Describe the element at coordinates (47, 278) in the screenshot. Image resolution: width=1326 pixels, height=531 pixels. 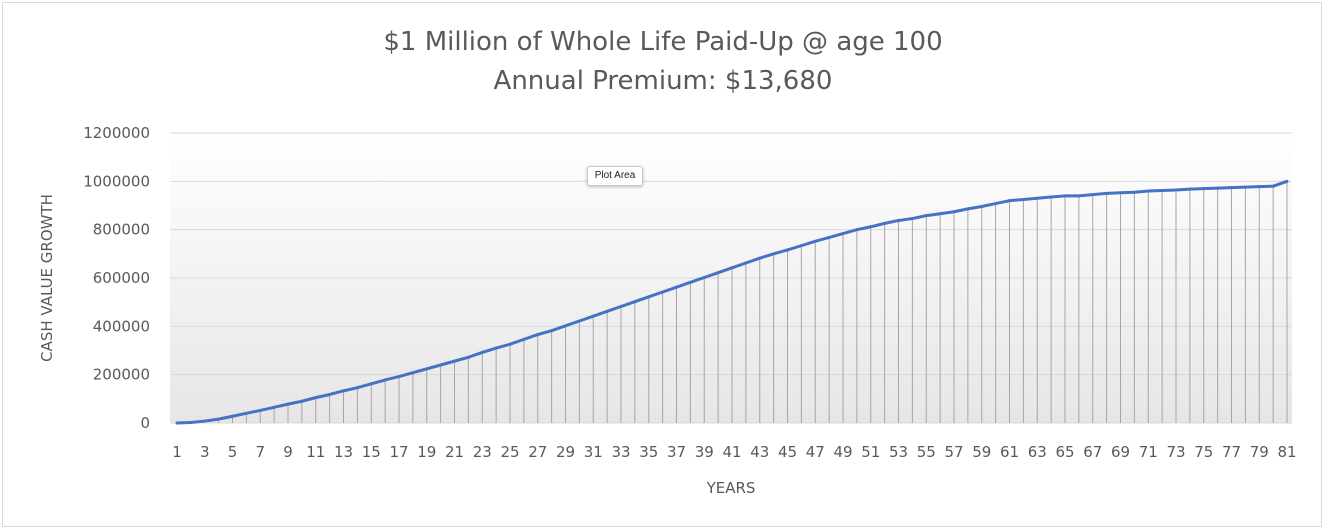
I see `y-axis-label: CASH VALUE GROWTH` at that location.